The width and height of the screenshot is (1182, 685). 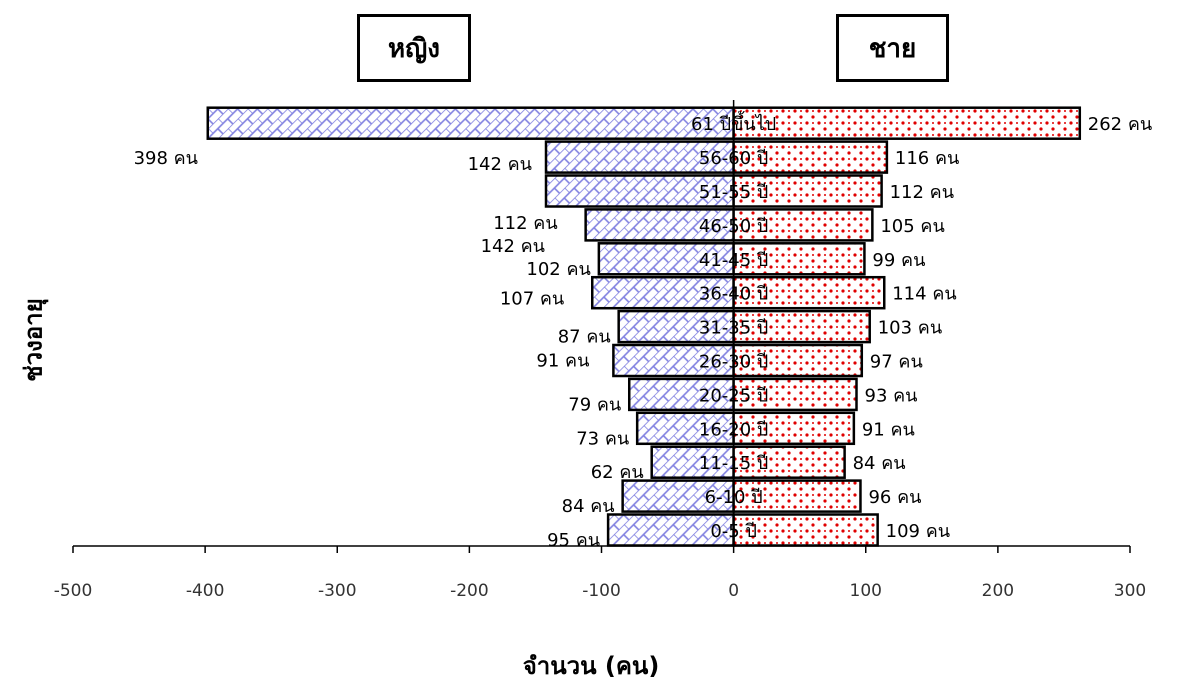 I want to click on category-label: 20-25 ปี, so click(x=733, y=395).